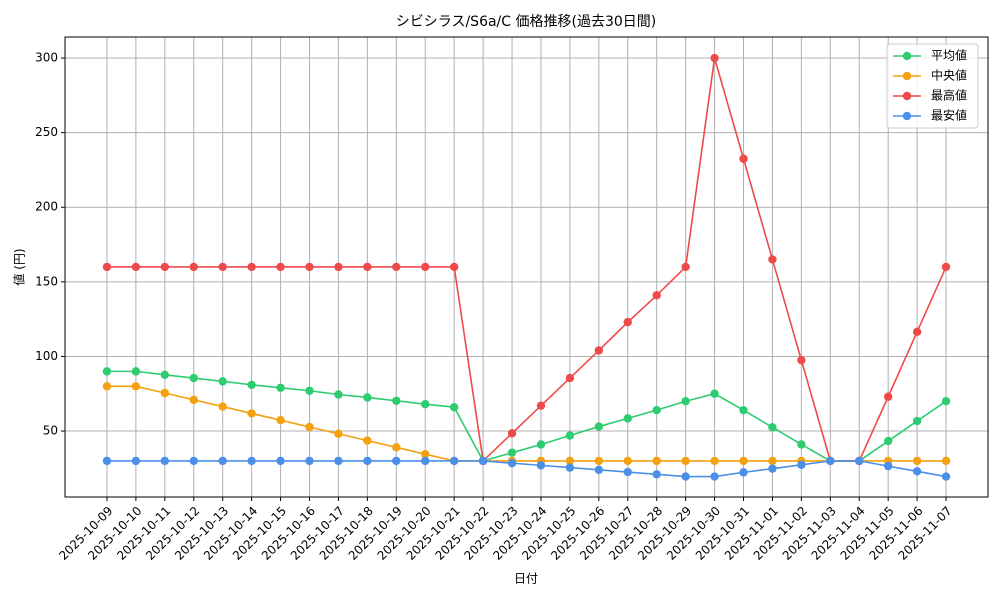 This screenshot has width=1000, height=604. I want to click on y-tick-label: 50, so click(50, 431).